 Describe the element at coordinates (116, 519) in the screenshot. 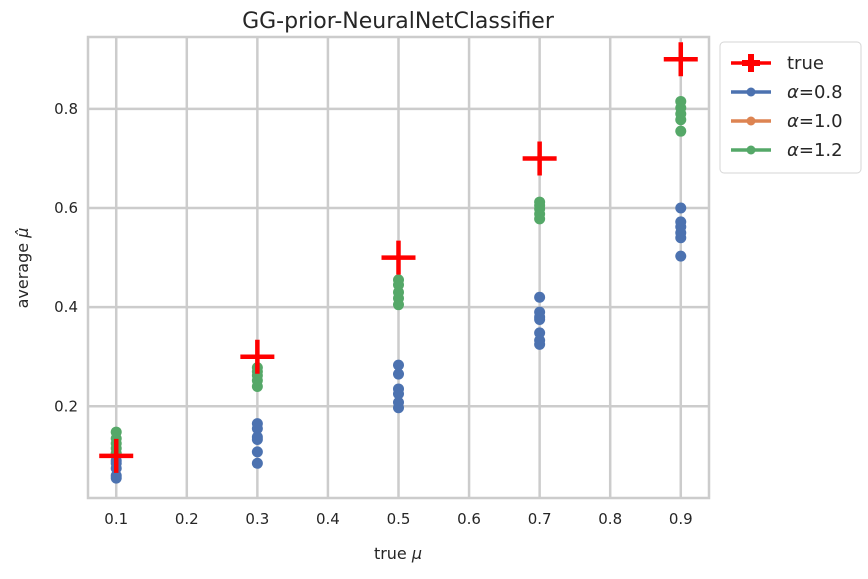

I see `x-tick-label: 0.1` at that location.